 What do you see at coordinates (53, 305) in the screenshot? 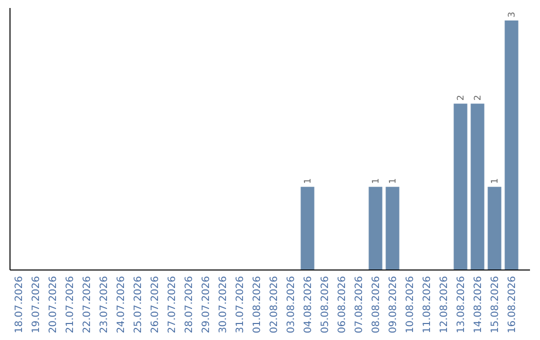
I see `x-tick-label: 20.07.2026` at bounding box center [53, 305].